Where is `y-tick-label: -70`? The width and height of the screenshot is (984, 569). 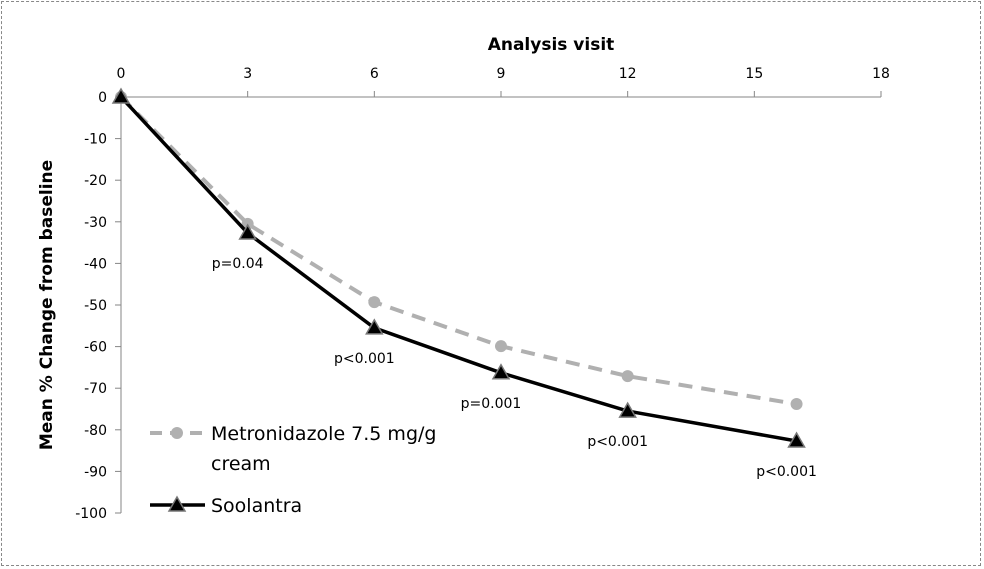
y-tick-label: -70 is located at coordinates (95, 389).